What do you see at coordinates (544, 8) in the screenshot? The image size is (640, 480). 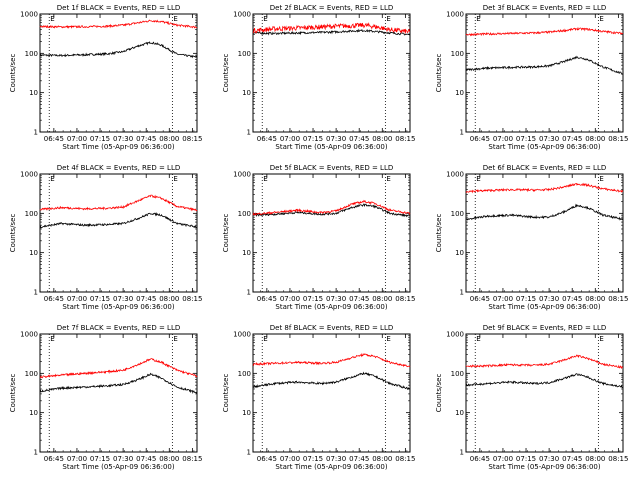 I see `panel-title: Det 3f BLACK = Events, RED = LLD` at bounding box center [544, 8].